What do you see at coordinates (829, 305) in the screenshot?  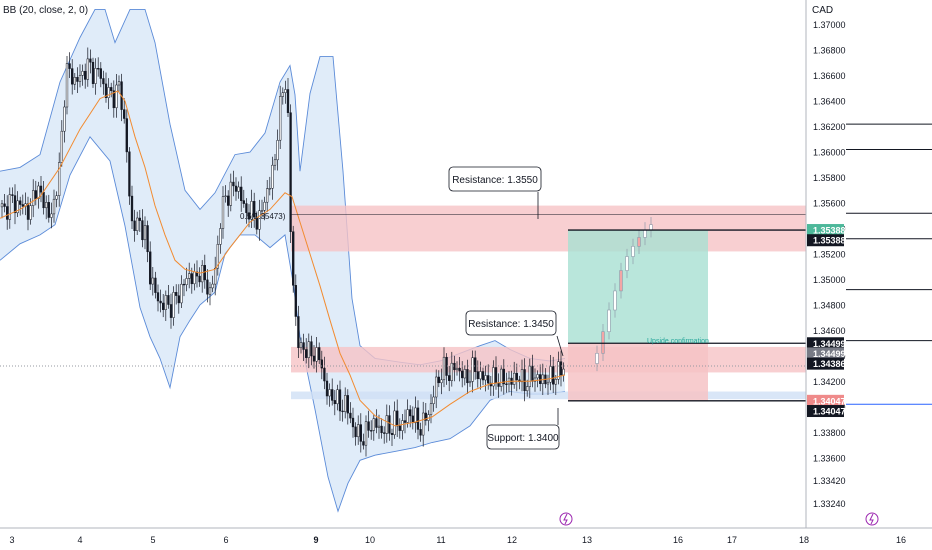 I see `price-tick-label: 1.34800` at bounding box center [829, 305].